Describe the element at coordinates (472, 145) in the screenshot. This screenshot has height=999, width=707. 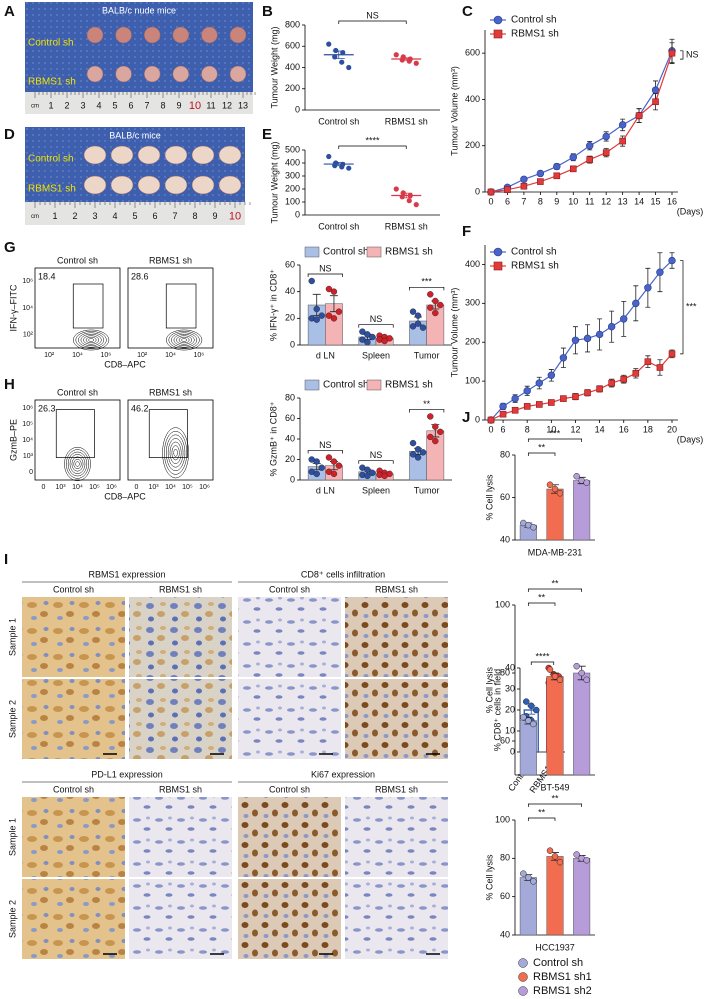
I see `y-tick-label: 200` at that location.